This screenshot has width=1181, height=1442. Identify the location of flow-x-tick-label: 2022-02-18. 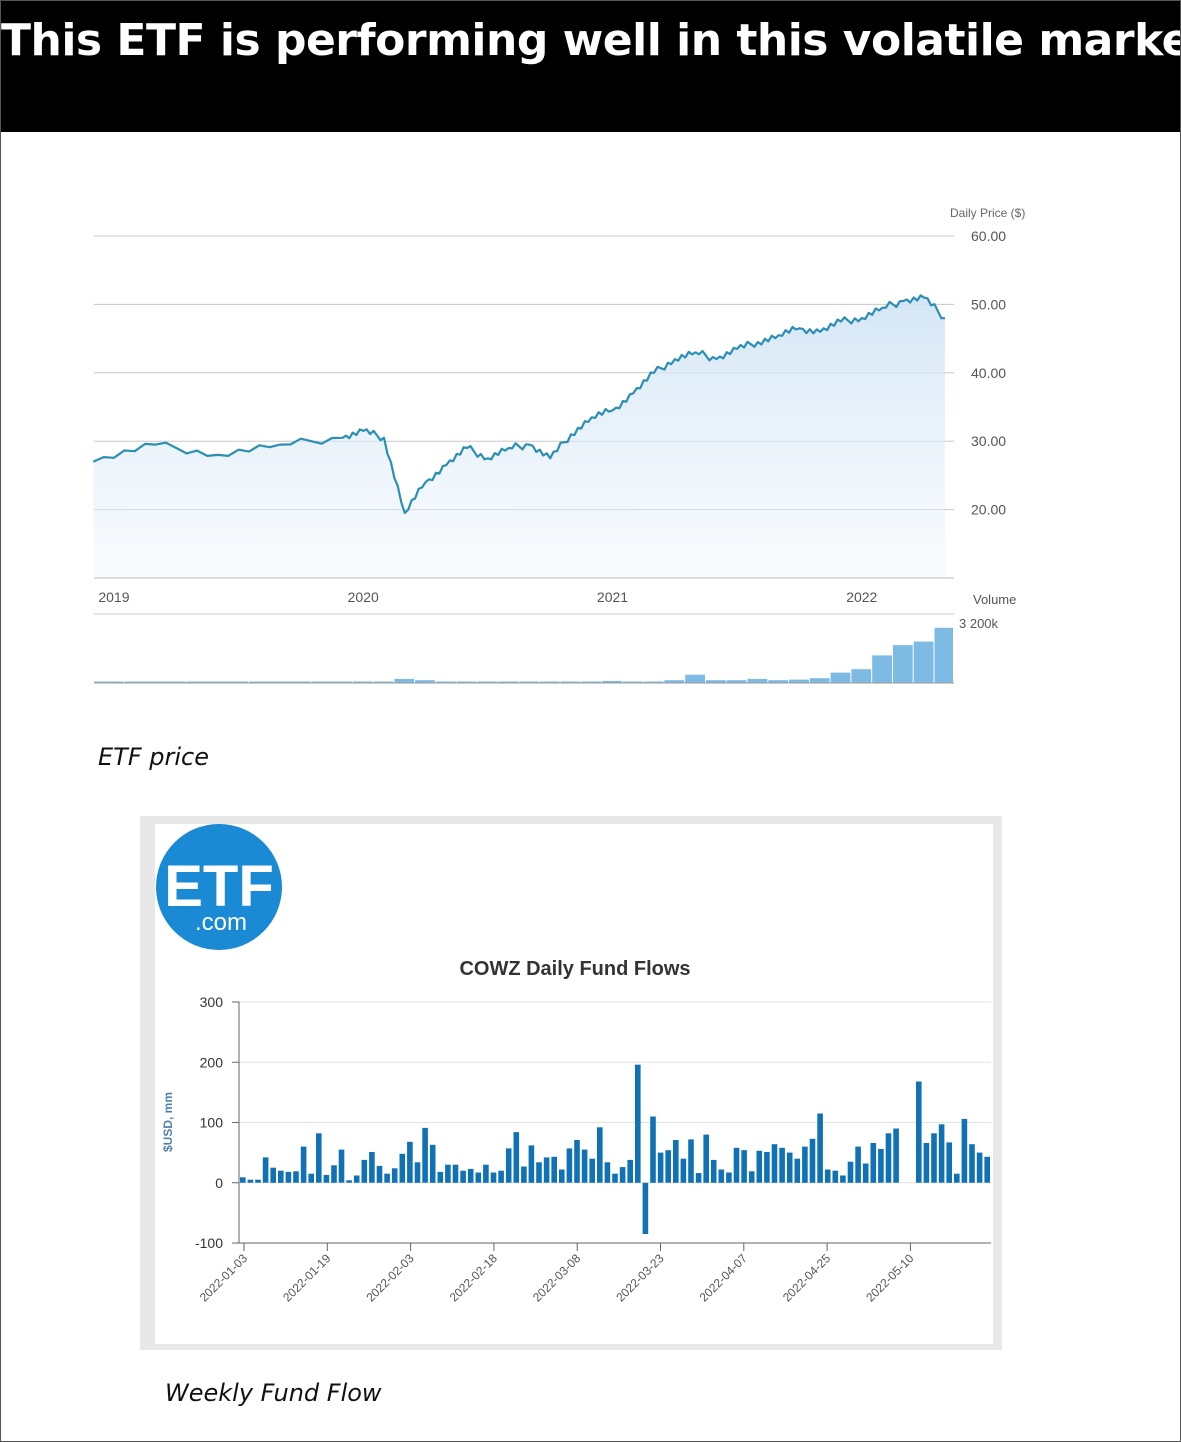
(474, 1278).